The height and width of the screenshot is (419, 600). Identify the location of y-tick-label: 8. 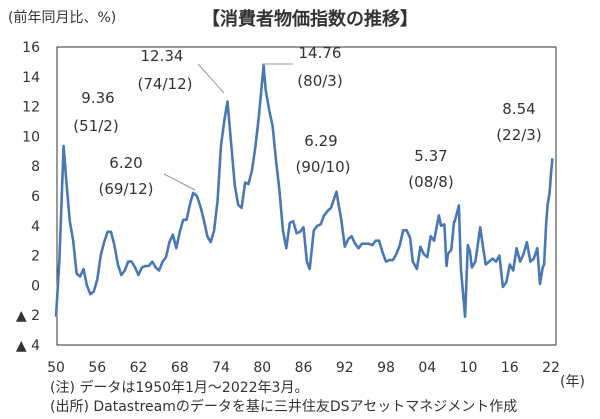
(35, 167).